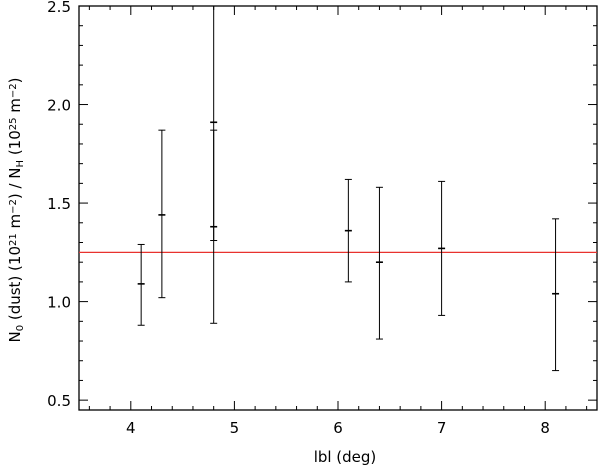 The image size is (600, 469). Describe the element at coordinates (13, 239) in the screenshot. I see `y-axis-label-part: 21` at that location.